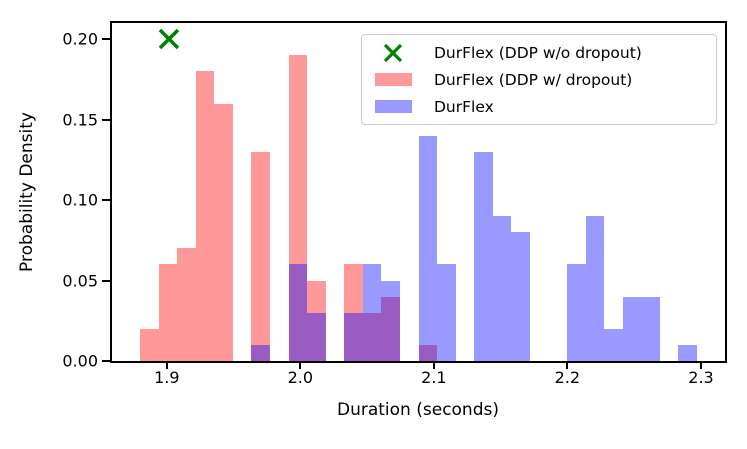  I want to click on legend-row-ddp-wo-dropout: DurFlex (DDP w/o dropout), so click(539, 53).